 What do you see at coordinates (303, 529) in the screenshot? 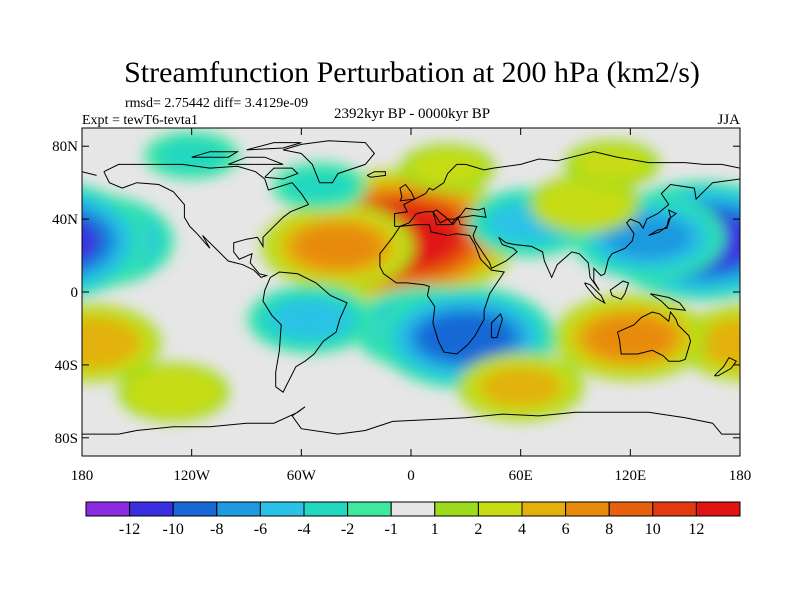
I see `colorbar-label: -4` at bounding box center [303, 529].